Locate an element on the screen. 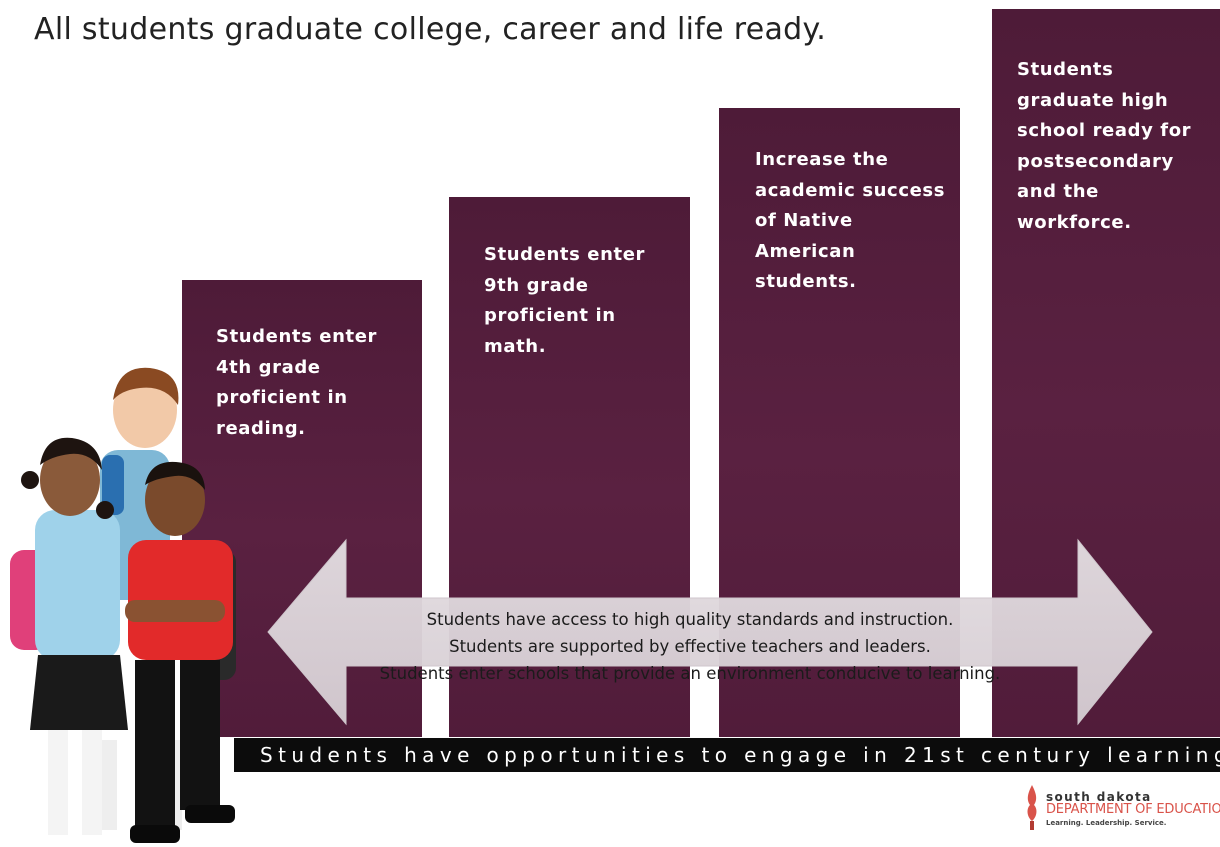 Image resolution: width=1220 pixels, height=847 pixels. girl-figure is located at coordinates (69, 636).